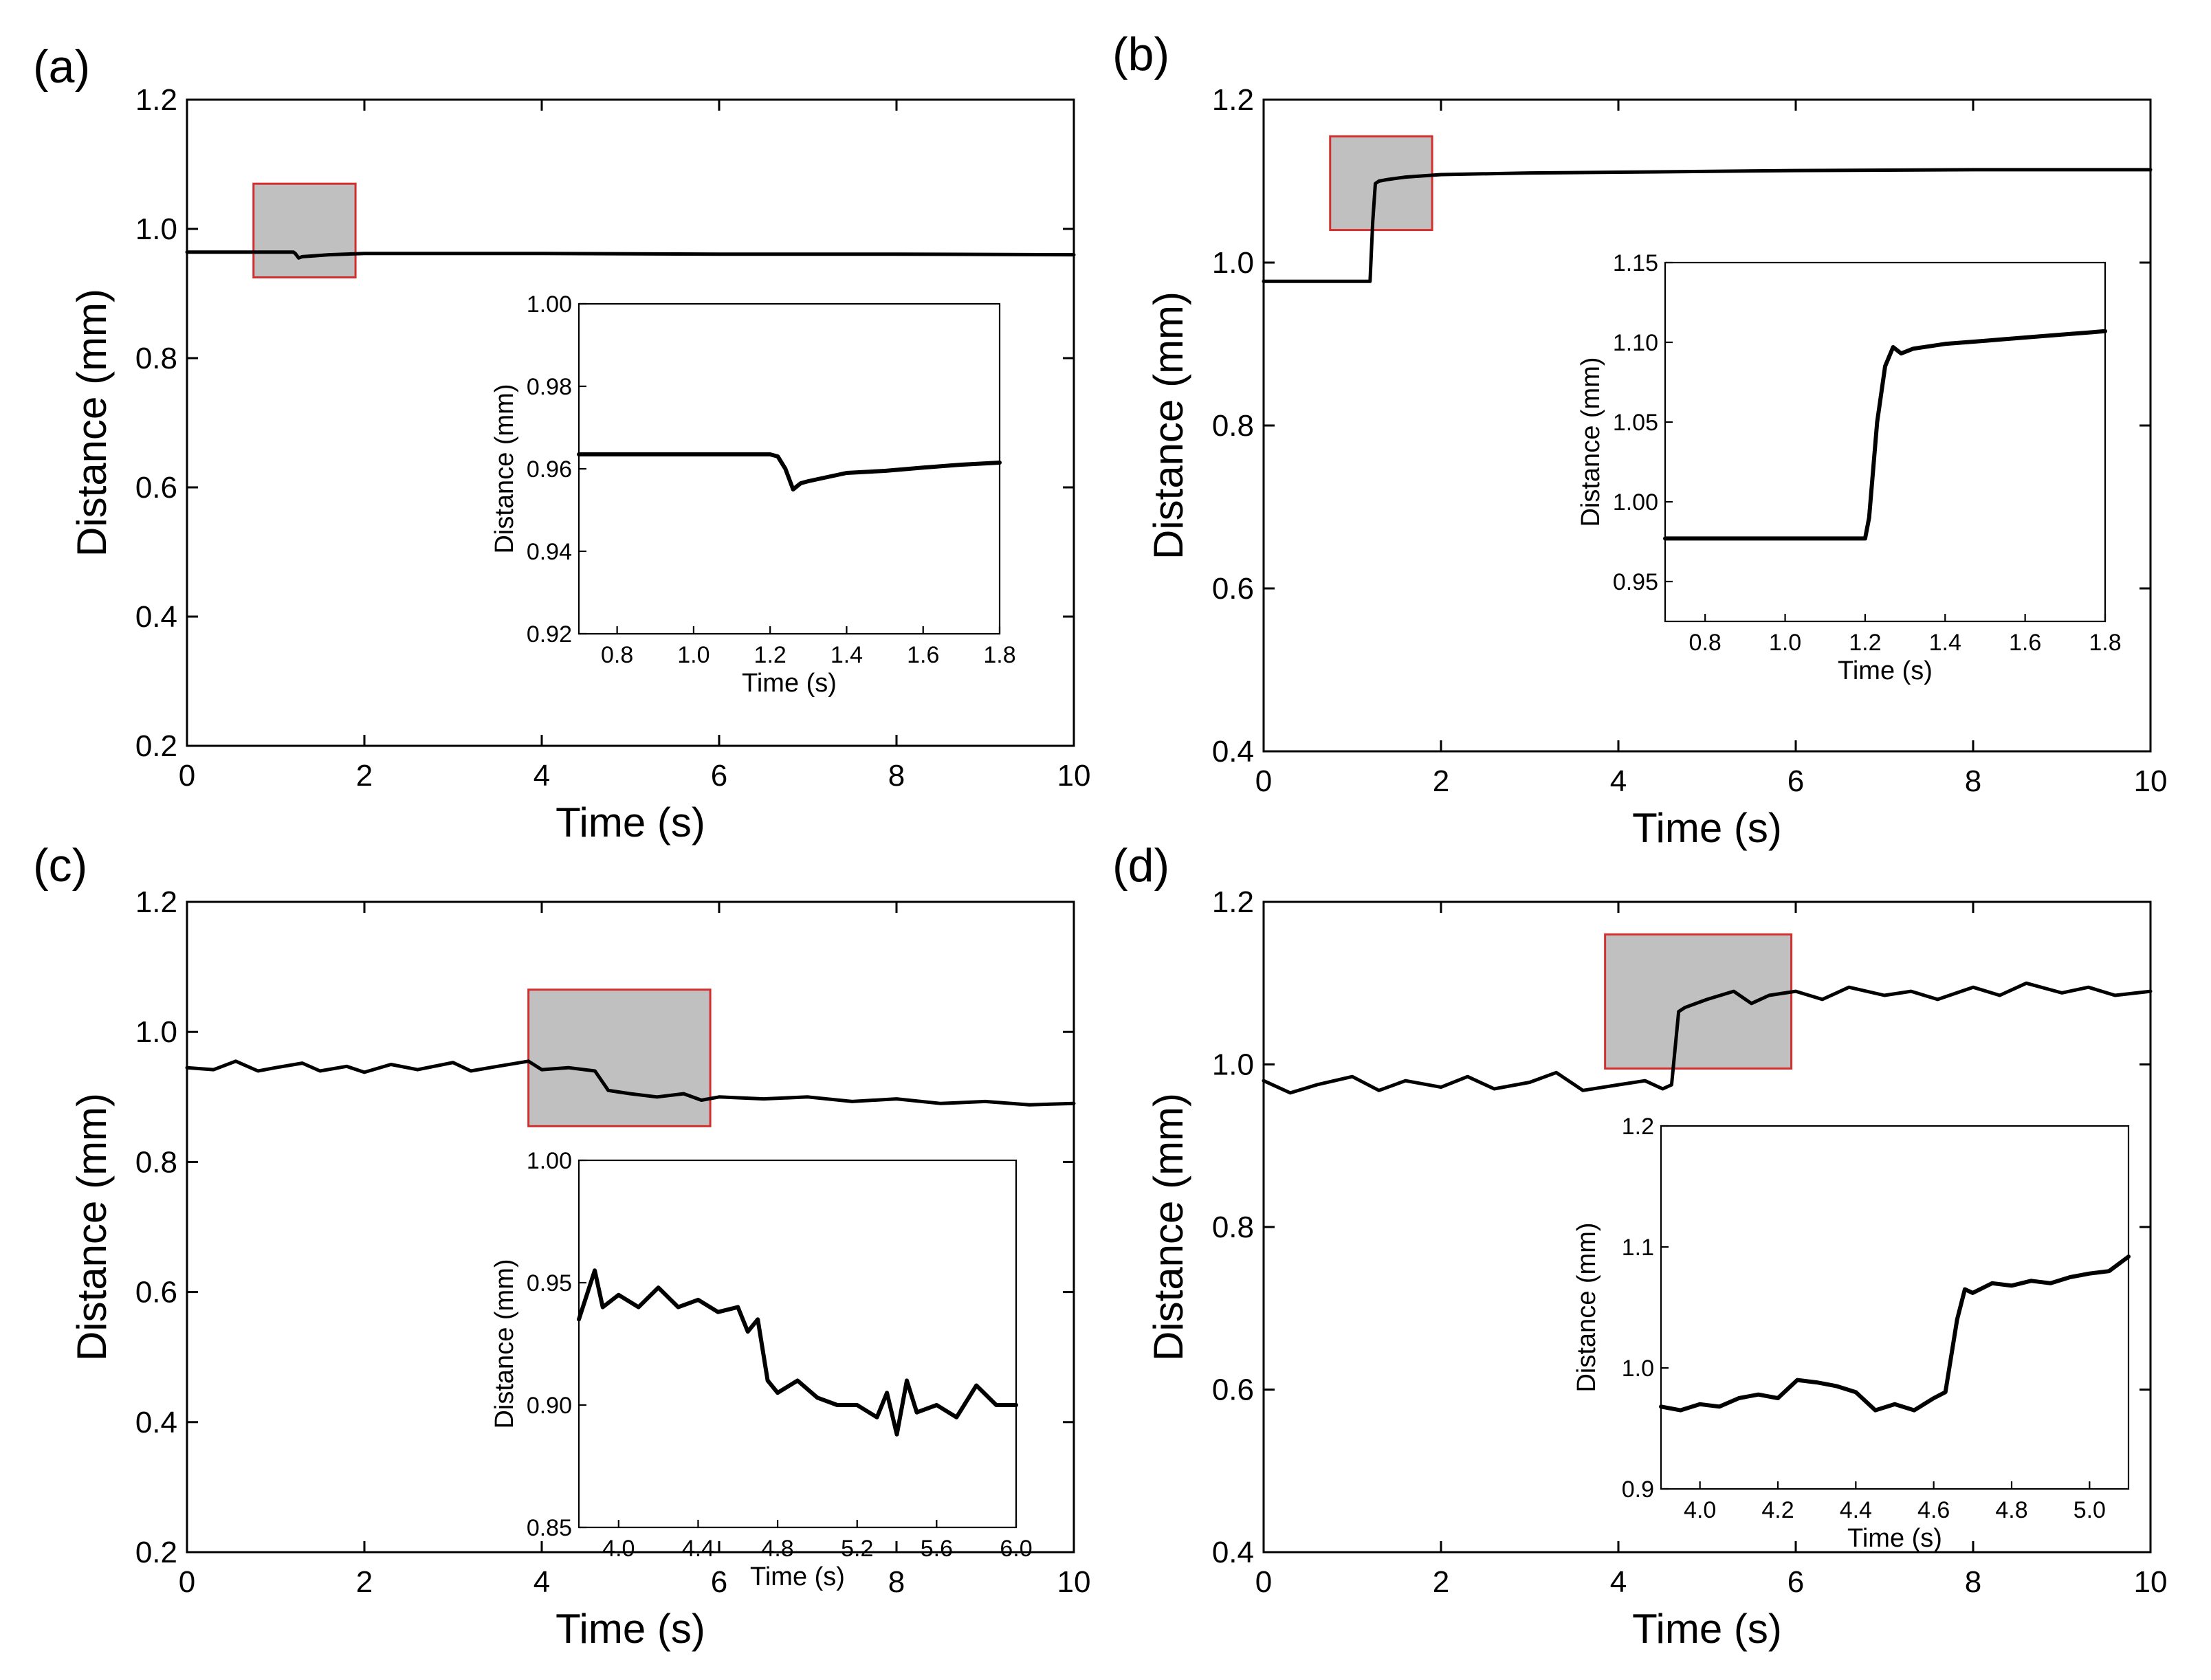  What do you see at coordinates (549, 1528) in the screenshot?
I see `inset-y-tick-label: 0.85` at bounding box center [549, 1528].